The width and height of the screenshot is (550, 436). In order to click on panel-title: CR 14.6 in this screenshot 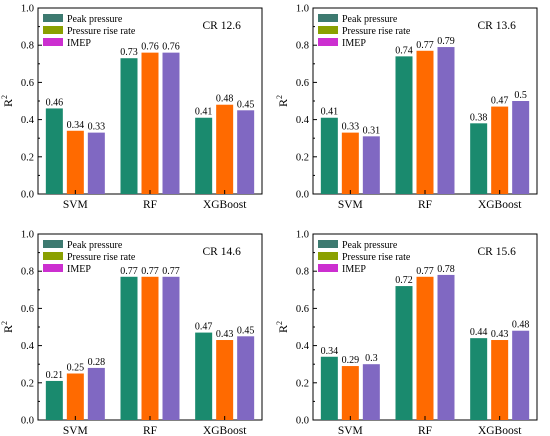, I will do `click(222, 252)`.